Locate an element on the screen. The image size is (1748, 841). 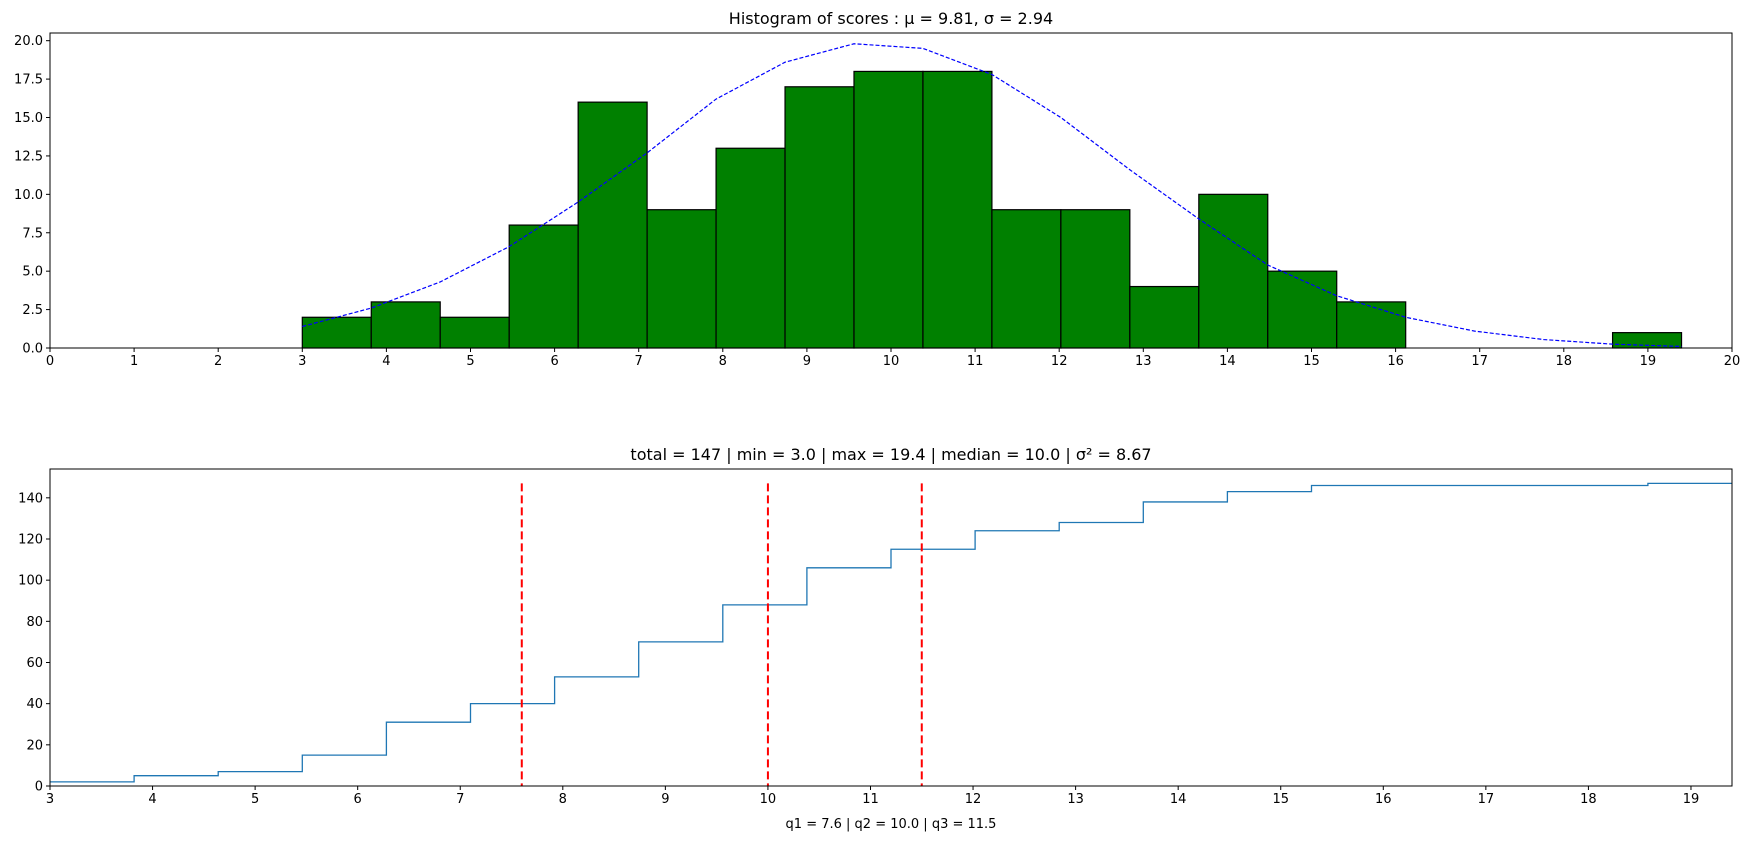
y-tick-label: 80 is located at coordinates (34, 622).